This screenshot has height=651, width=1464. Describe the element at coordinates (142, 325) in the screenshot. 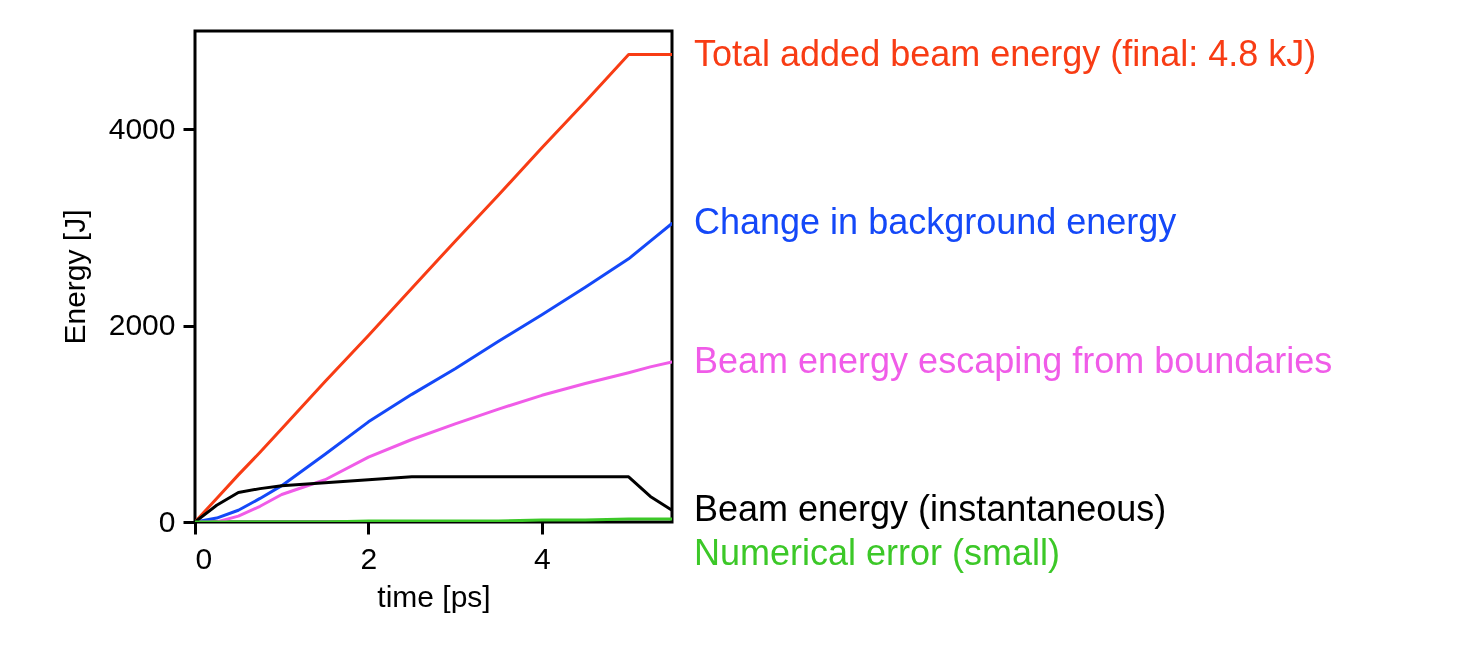

I see `y-tick-label: 2000` at that location.